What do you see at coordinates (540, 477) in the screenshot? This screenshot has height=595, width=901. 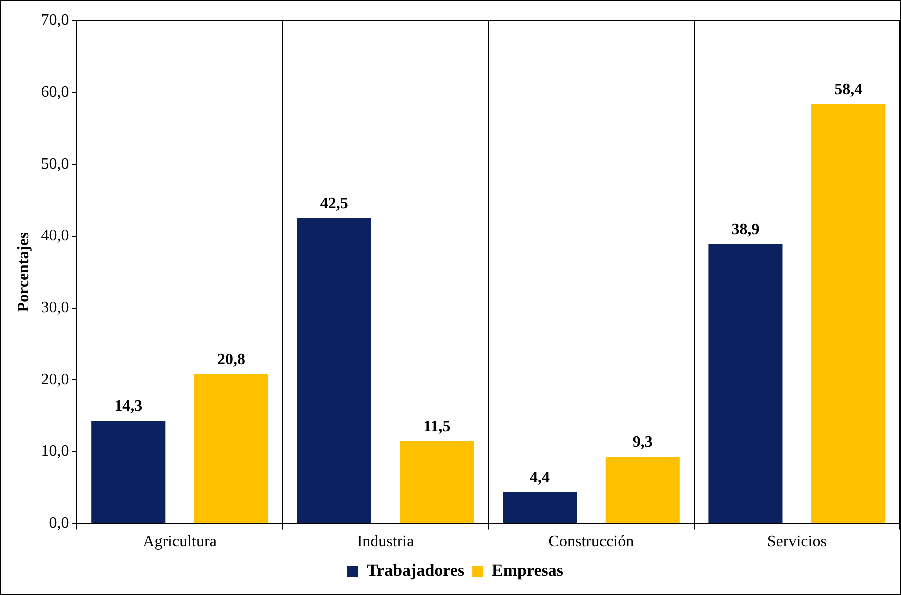 I see `data-label: 4,4` at bounding box center [540, 477].